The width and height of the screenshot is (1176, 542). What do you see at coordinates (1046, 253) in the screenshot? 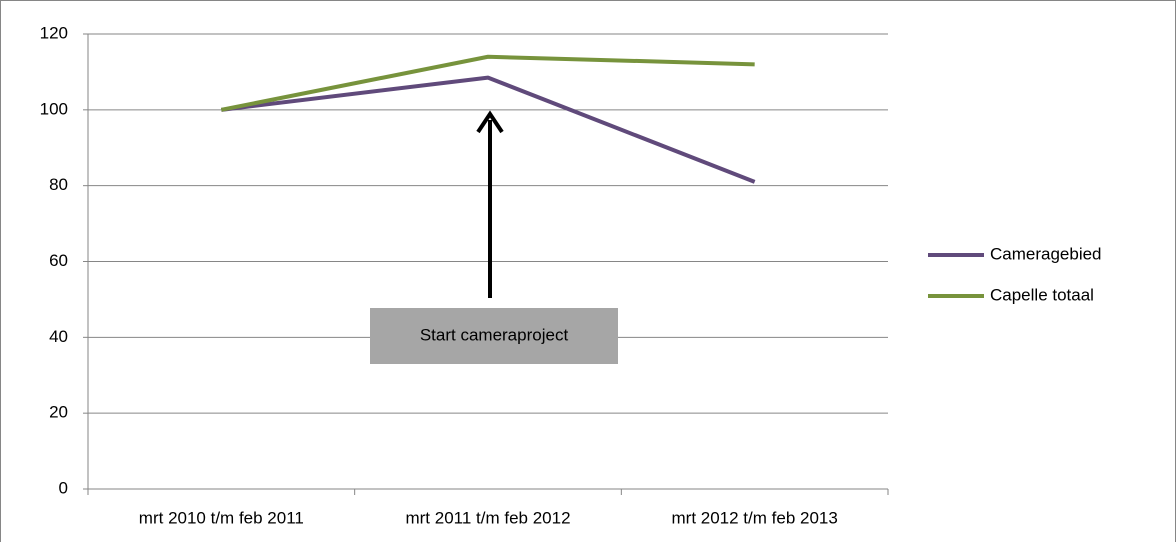
I see `legend-label: Cameragebied` at bounding box center [1046, 253].